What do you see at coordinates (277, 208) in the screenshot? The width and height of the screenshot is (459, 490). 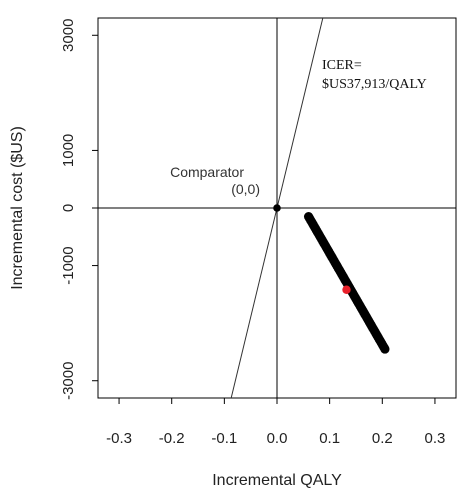 I see `comparator-point` at bounding box center [277, 208].